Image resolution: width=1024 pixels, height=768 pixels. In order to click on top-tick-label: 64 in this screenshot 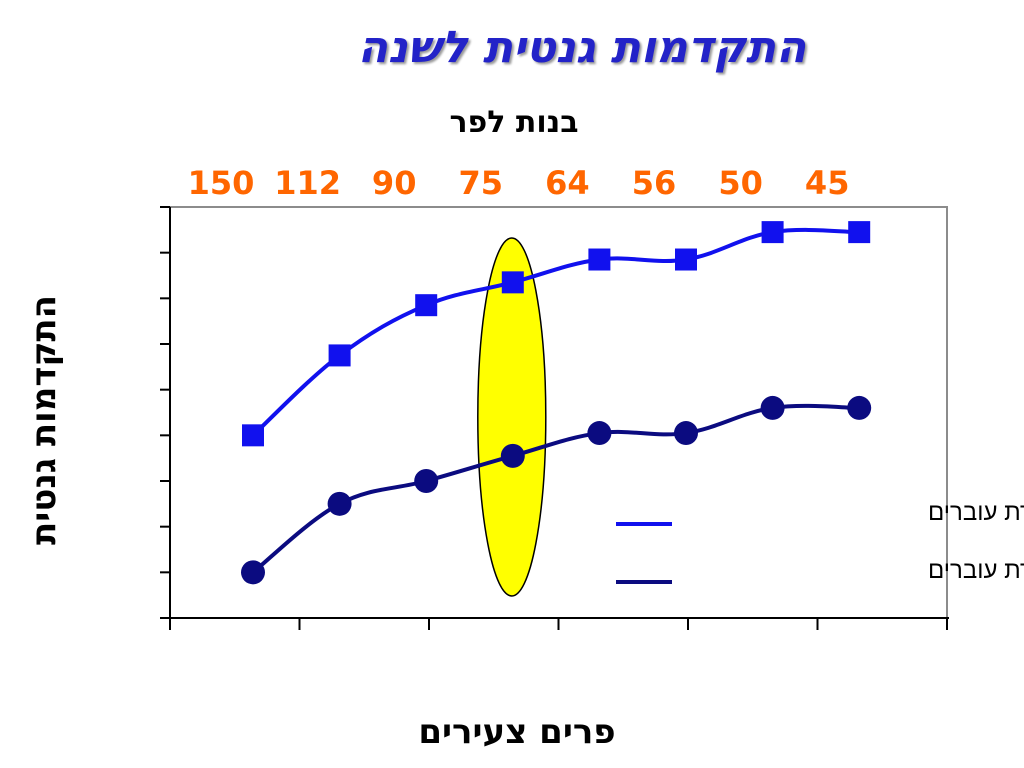, I will do `click(567, 183)`.